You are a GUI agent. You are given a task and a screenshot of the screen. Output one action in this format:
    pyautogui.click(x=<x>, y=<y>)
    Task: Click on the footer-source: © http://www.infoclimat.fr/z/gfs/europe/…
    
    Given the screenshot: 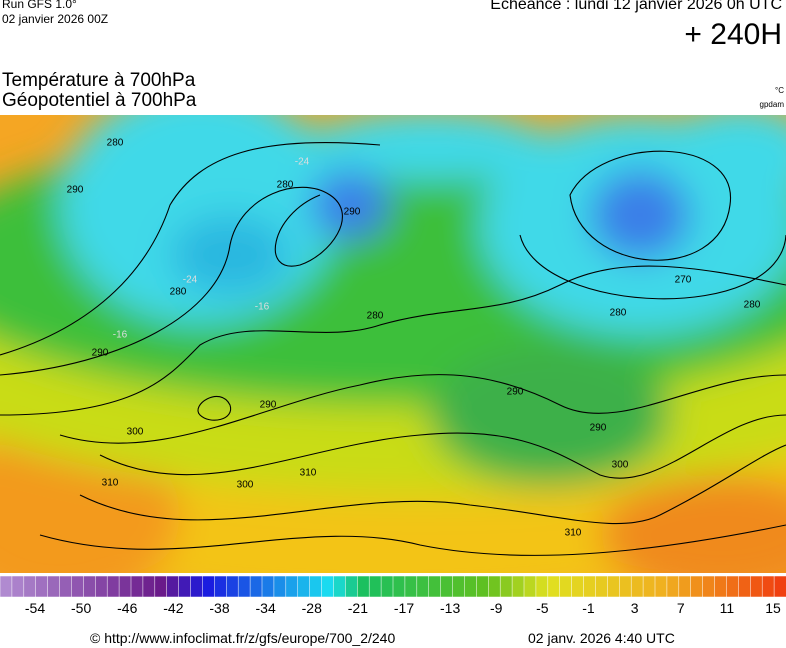 What is the action you would take?
    pyautogui.click(x=243, y=638)
    